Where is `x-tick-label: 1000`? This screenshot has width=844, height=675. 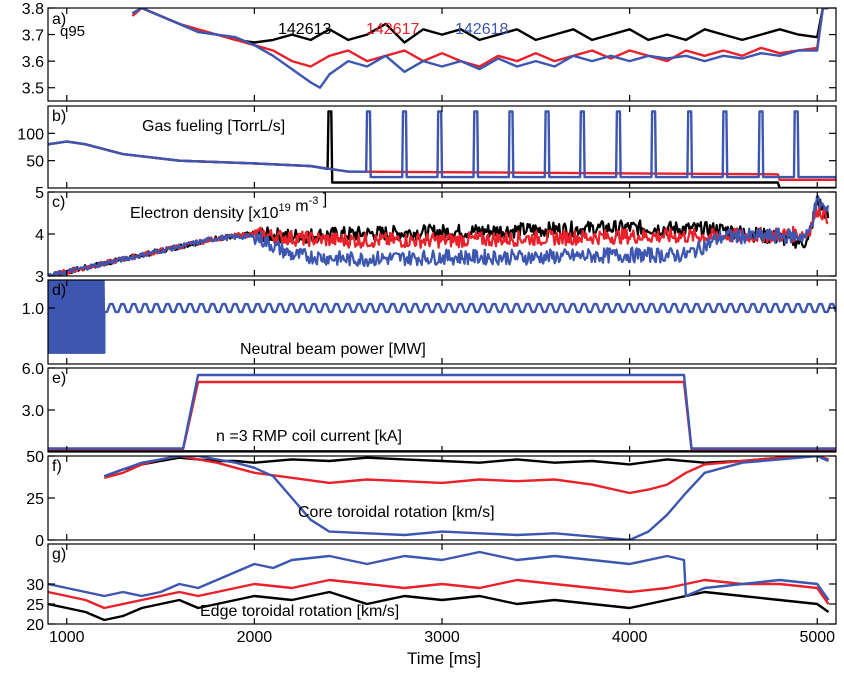 x-tick-label: 1000 is located at coordinates (67, 637).